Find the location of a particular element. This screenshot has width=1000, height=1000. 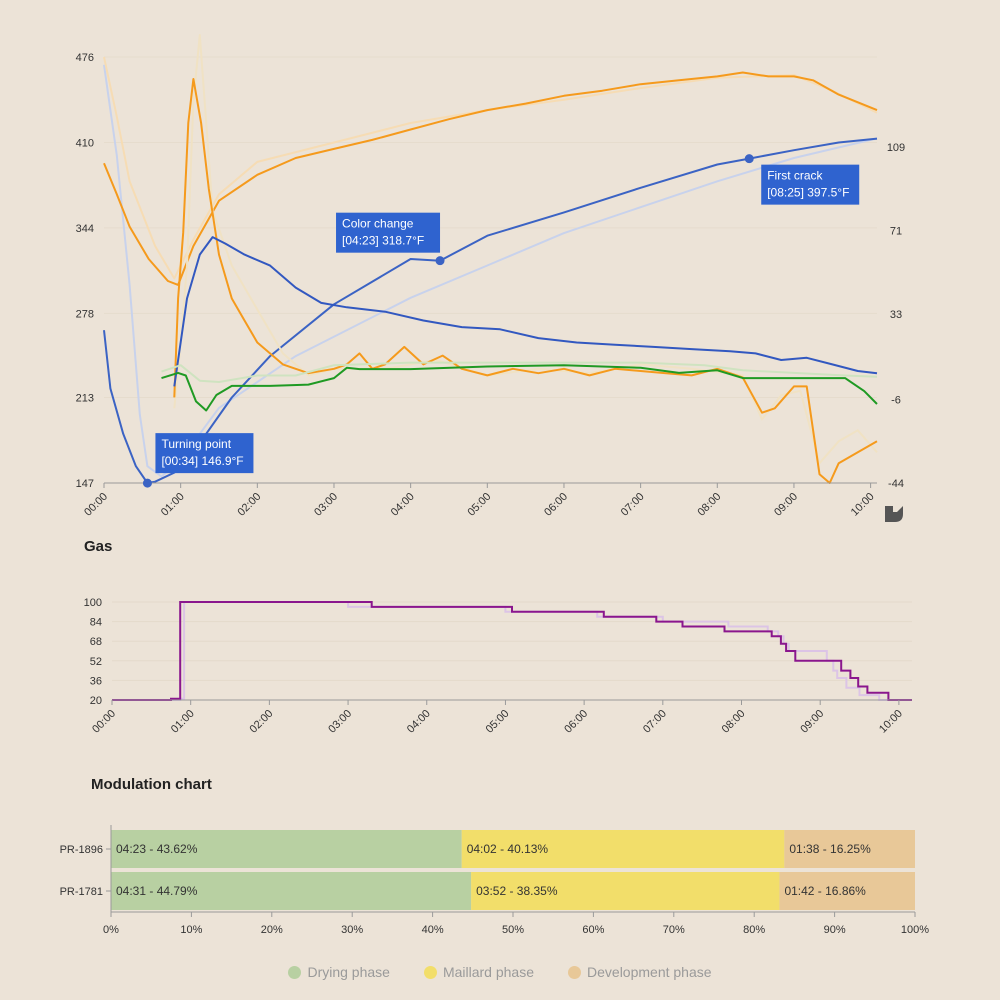

annotation-label: [04:23] 318.7°F is located at coordinates (383, 241).